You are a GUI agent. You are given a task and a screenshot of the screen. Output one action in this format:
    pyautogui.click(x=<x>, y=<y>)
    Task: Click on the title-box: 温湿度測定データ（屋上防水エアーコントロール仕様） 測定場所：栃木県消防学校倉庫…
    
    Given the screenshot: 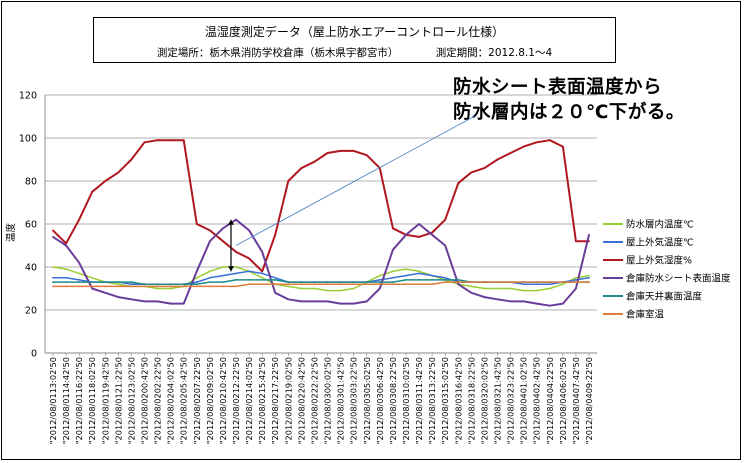 What is the action you would take?
    pyautogui.click(x=354, y=40)
    